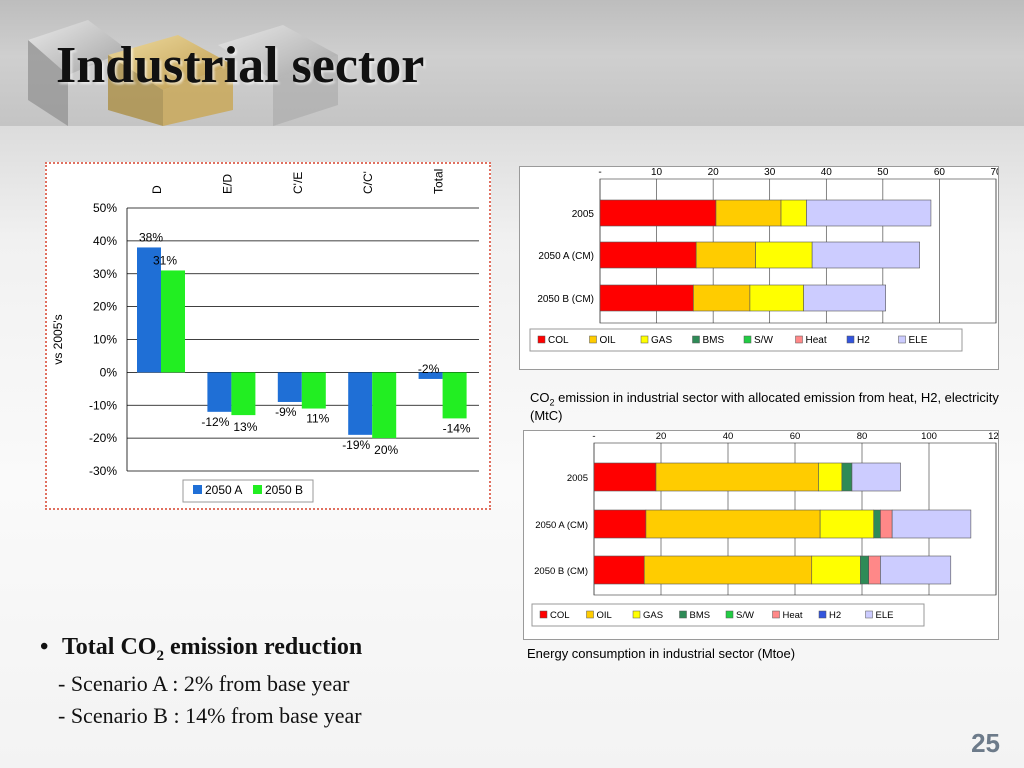 Image resolution: width=1024 pixels, height=768 pixels. What do you see at coordinates (245, 427) in the screenshot?
I see `data-label: 13%` at bounding box center [245, 427].